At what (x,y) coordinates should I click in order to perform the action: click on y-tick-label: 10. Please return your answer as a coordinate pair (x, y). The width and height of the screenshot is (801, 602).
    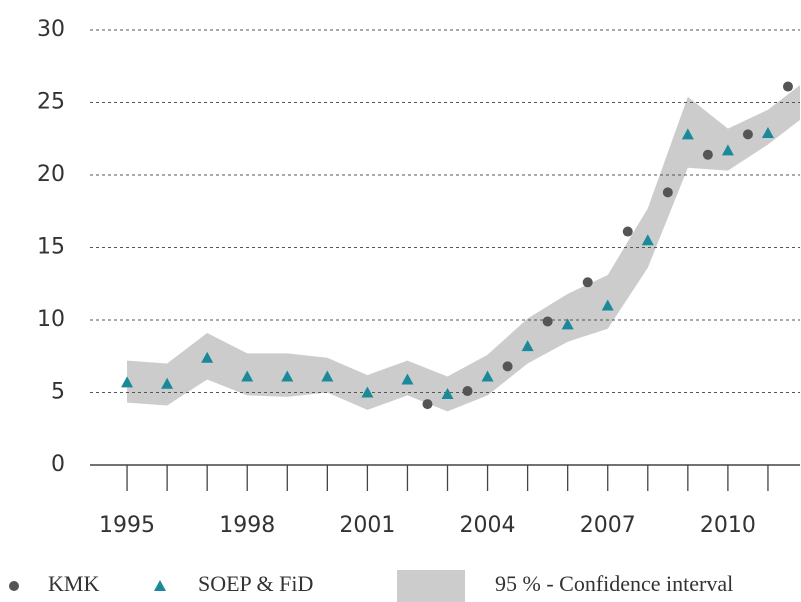
    Looking at the image, I should click on (51, 319).